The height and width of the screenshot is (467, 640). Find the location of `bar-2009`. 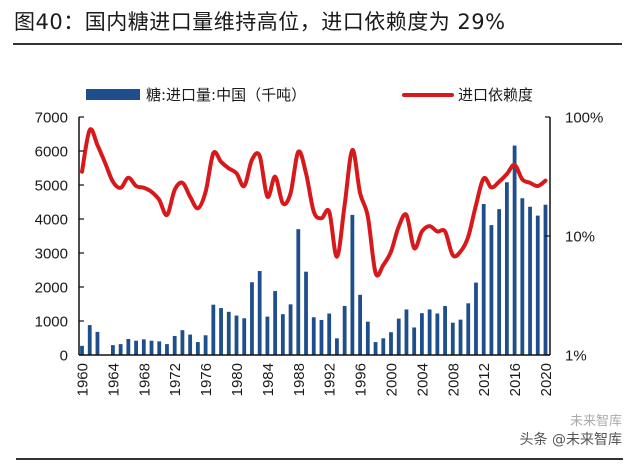

bar-2009 is located at coordinates (460, 337).